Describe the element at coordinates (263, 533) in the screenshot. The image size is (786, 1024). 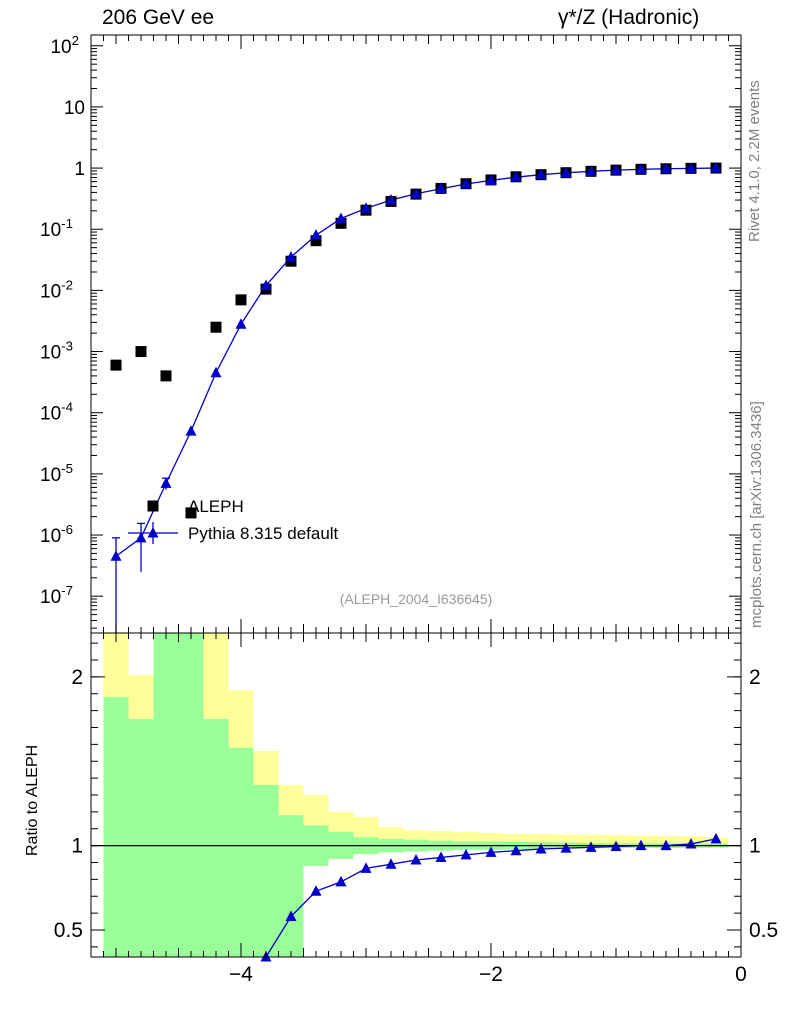
I see `legend-mc-label: Pythia 8.315 default` at that location.